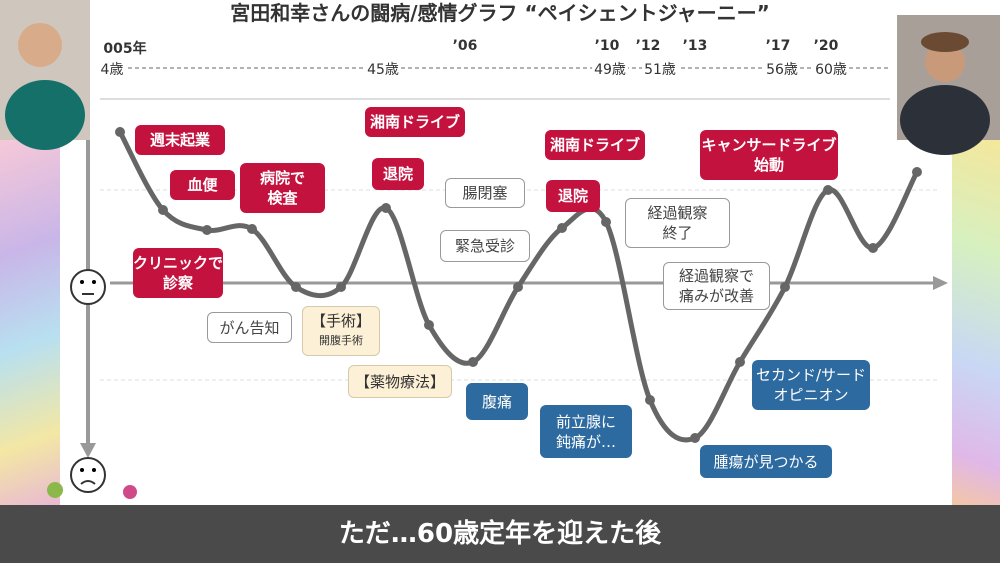 Image resolution: width=1000 pixels, height=563 pixels. I want to click on callout: 腸閉塞, so click(485, 193).